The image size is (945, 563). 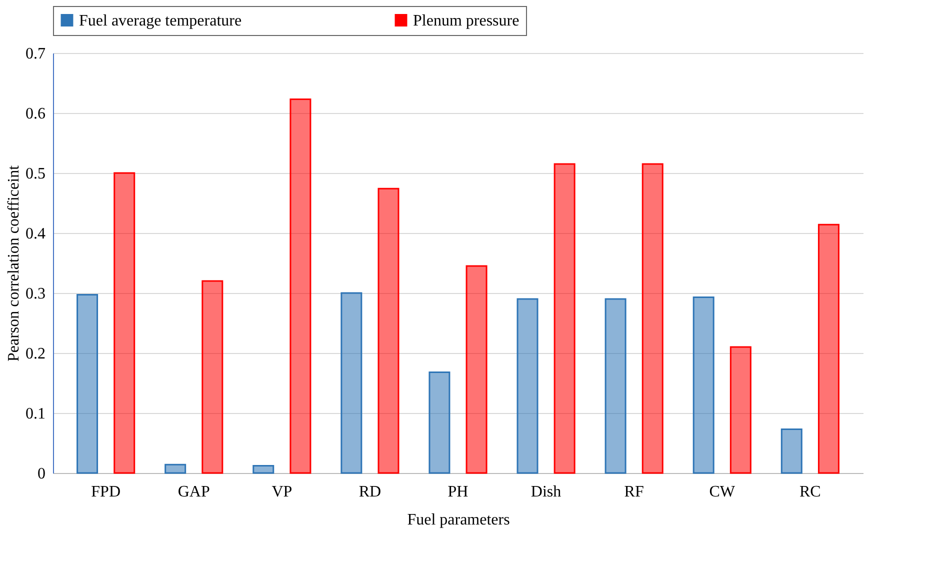 I want to click on x-axis-title: Fuel parameters, so click(x=458, y=520).